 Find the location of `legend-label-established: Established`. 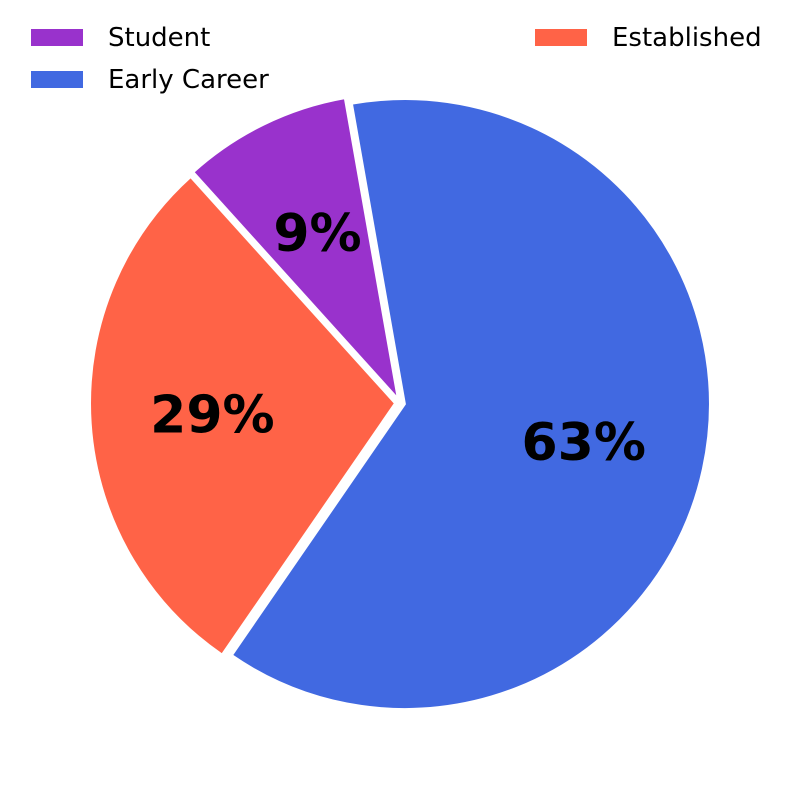

legend-label-established: Established is located at coordinates (687, 38).